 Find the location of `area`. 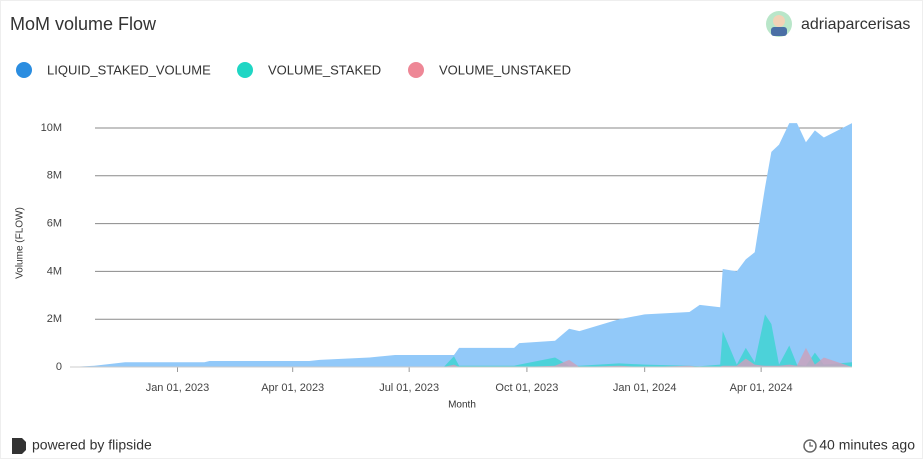

area is located at coordinates (461, 340).